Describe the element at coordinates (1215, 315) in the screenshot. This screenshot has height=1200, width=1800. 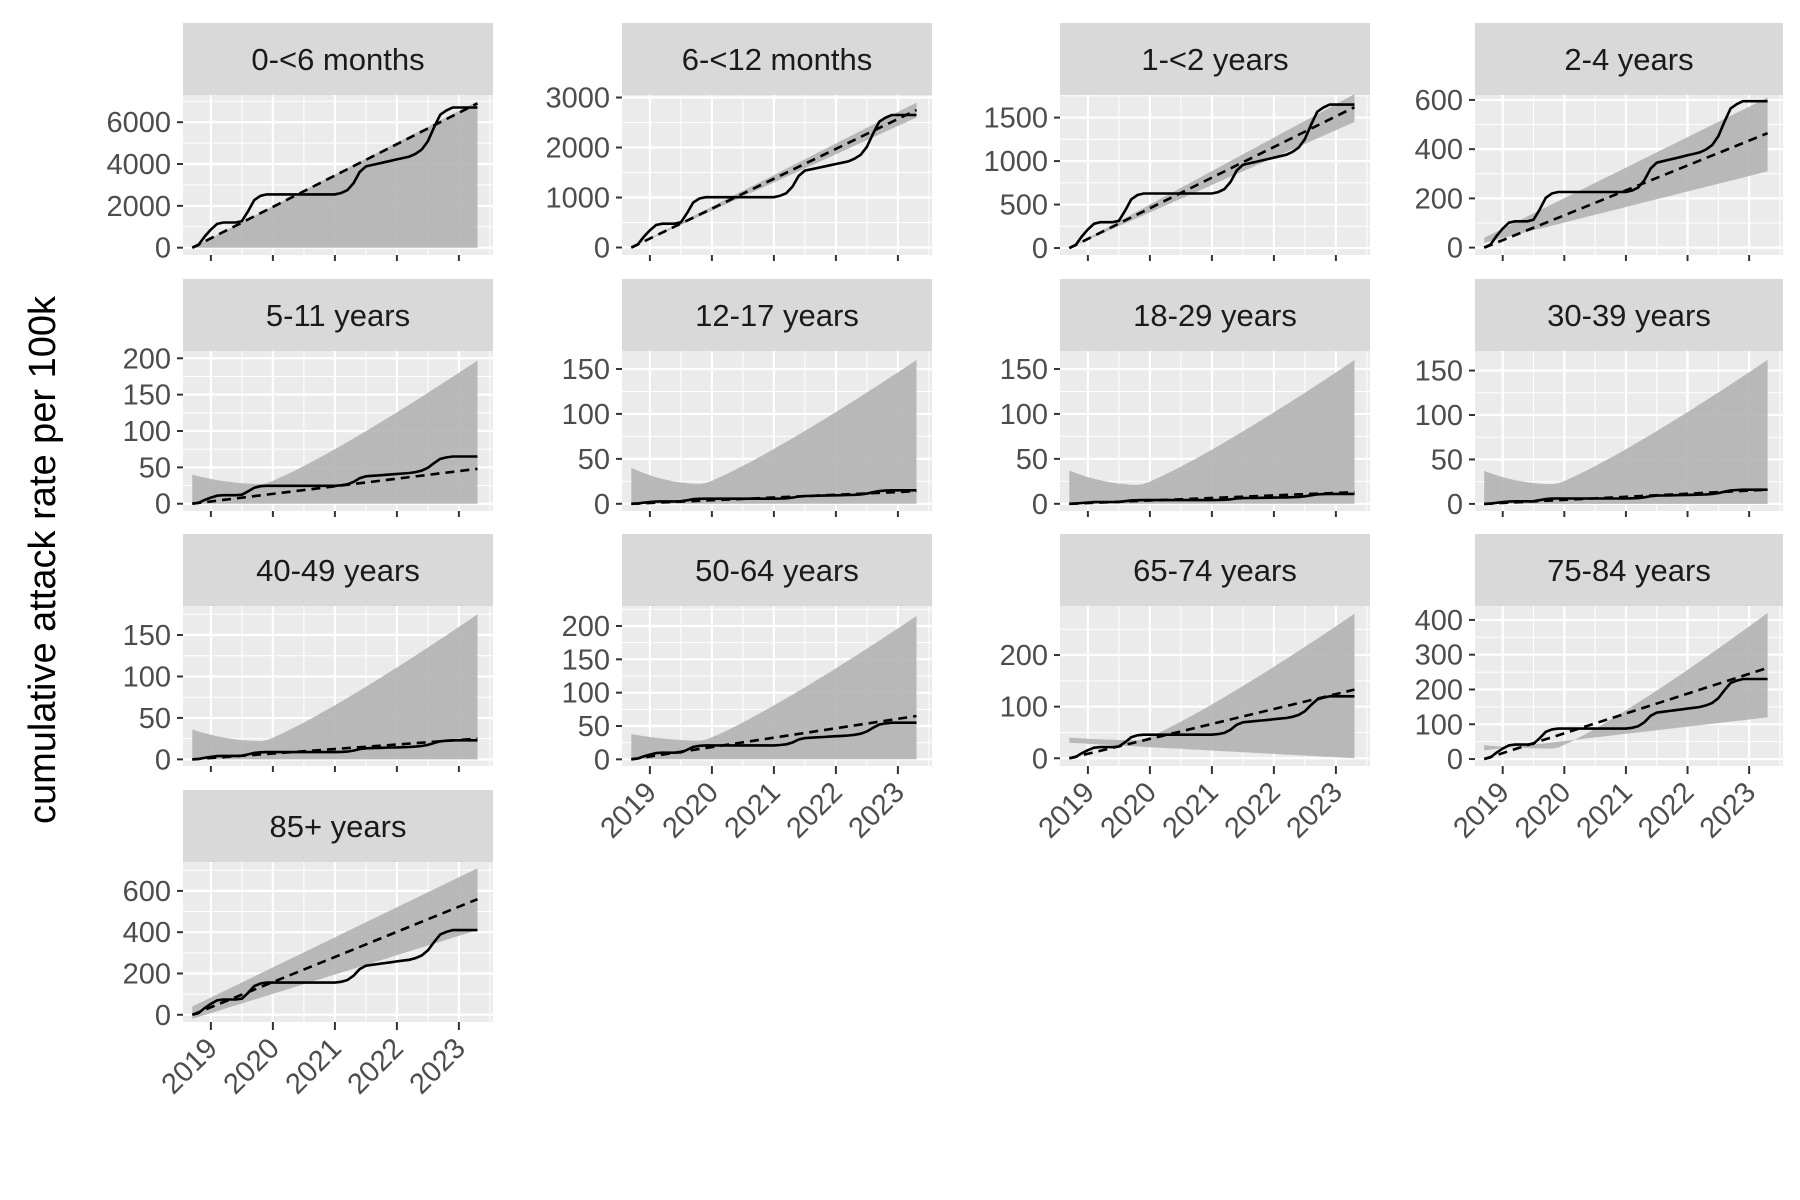
I see `facet-title: 18-29 years` at that location.